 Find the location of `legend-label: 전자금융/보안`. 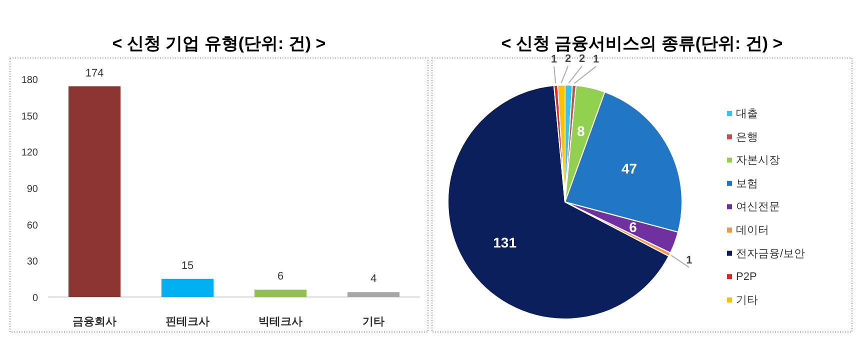

legend-label: 전자금융/보안 is located at coordinates (771, 254).